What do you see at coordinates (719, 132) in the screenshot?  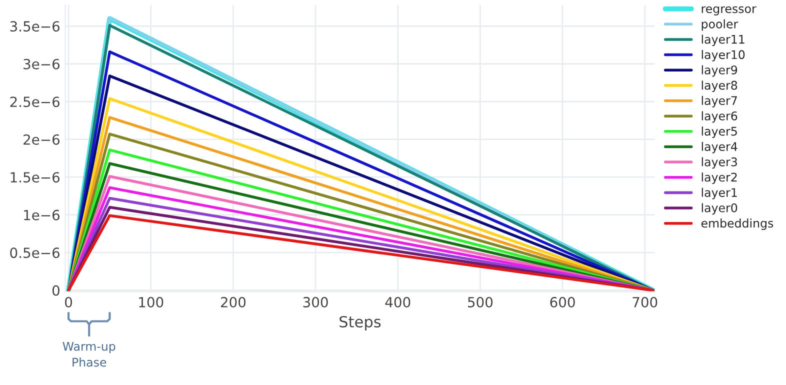 I see `legend-label: layer5` at bounding box center [719, 132].